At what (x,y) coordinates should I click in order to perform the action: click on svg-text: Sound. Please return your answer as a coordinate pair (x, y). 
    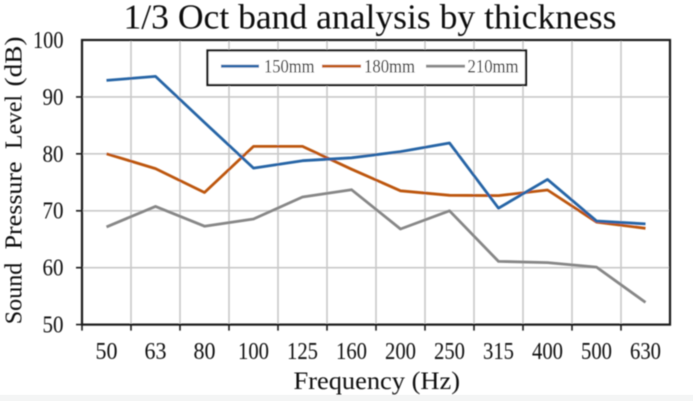
    Looking at the image, I should click on (15, 294).